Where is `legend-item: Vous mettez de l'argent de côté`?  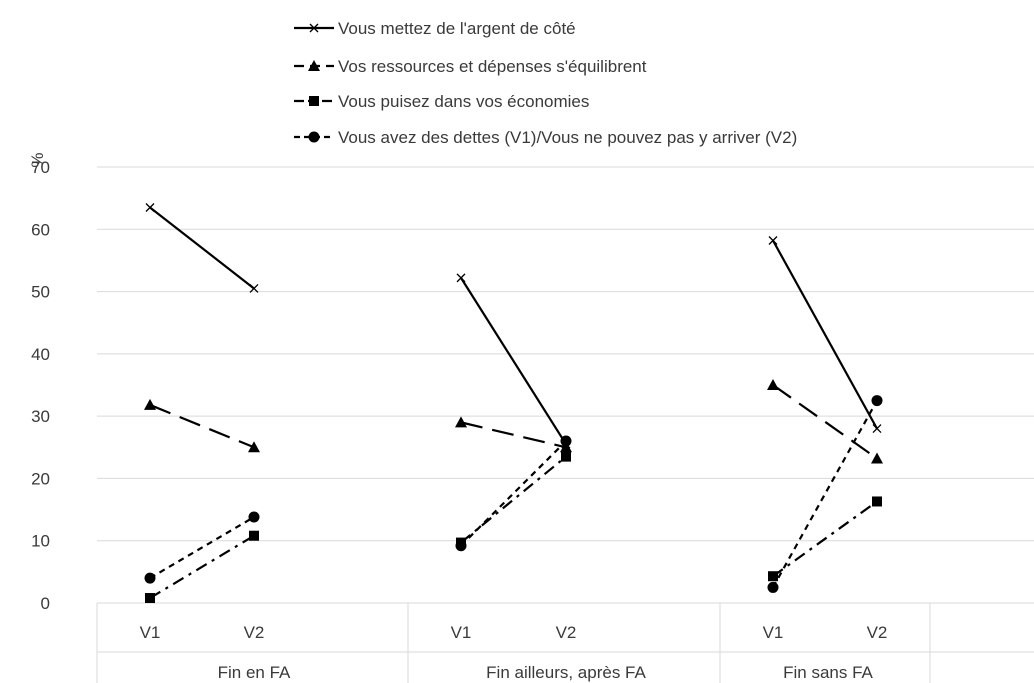
legend-item: Vous mettez de l'argent de côté is located at coordinates (435, 28).